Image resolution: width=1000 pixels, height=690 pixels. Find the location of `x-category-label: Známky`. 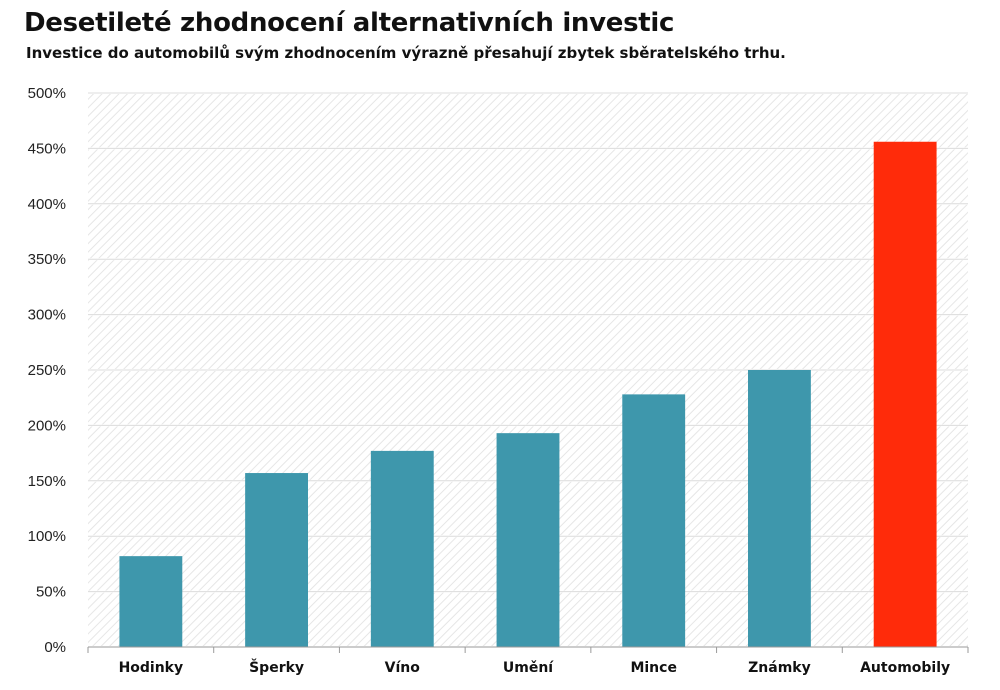

x-category-label: Známky is located at coordinates (779, 668).